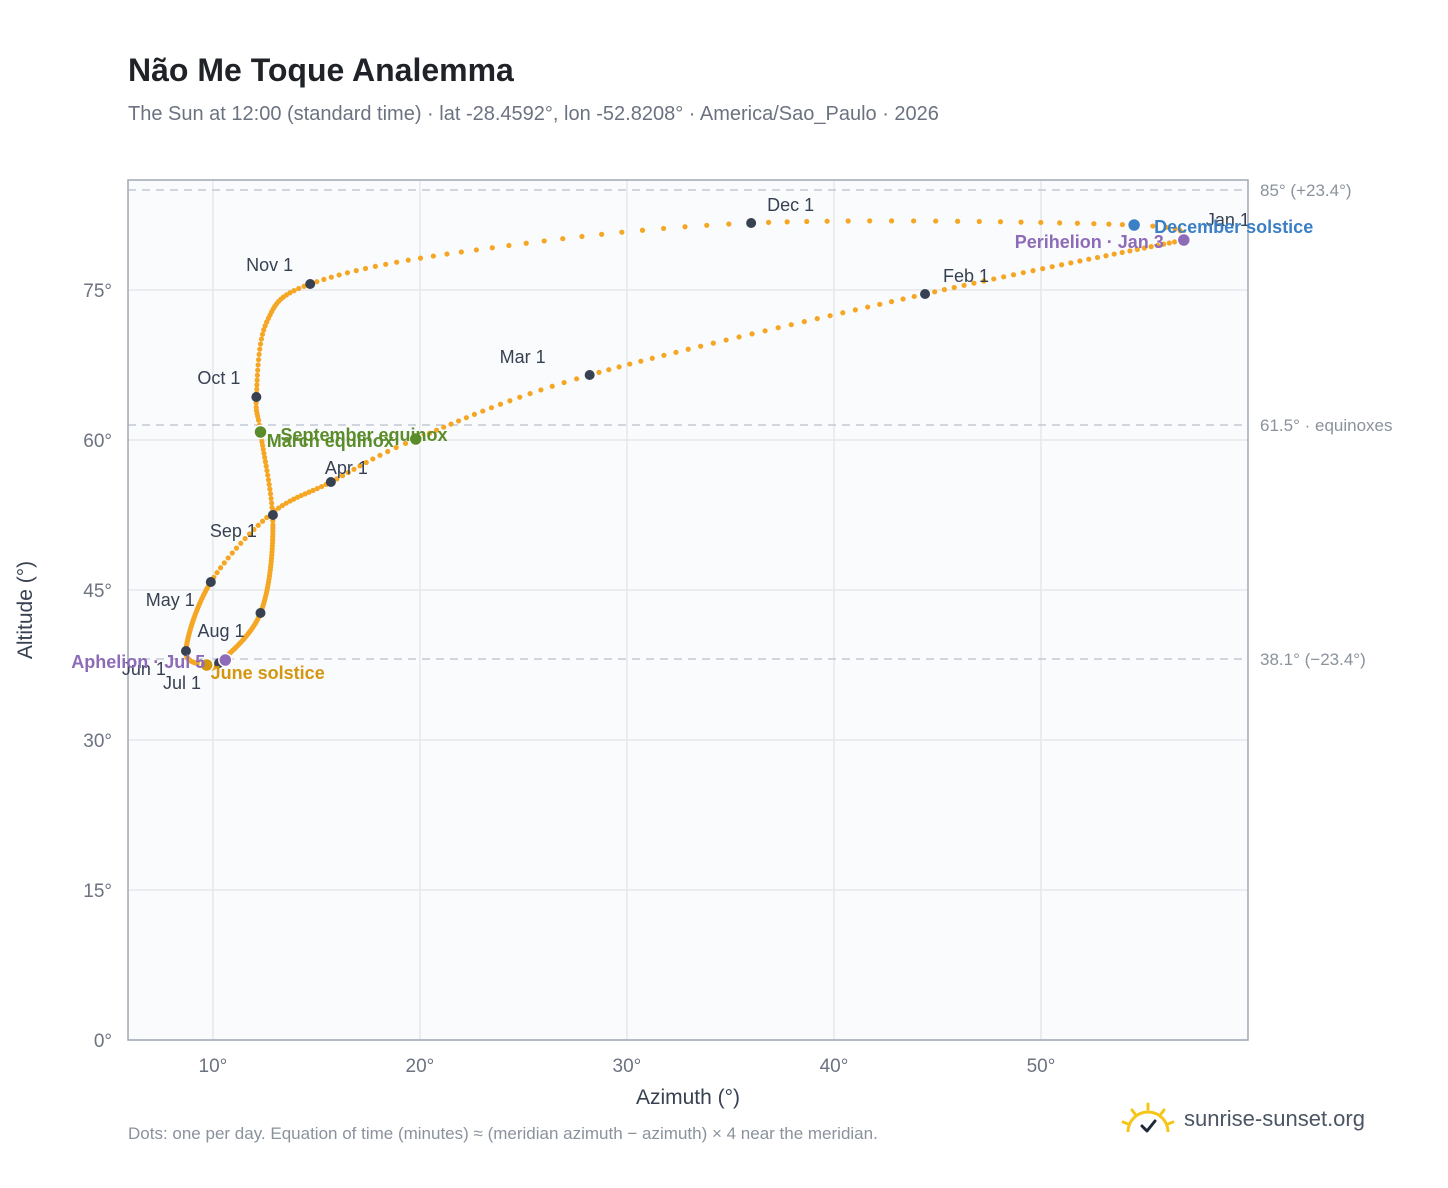  I want to click on special-point-label: Perihelion · Jan 3, so click(1089, 242).